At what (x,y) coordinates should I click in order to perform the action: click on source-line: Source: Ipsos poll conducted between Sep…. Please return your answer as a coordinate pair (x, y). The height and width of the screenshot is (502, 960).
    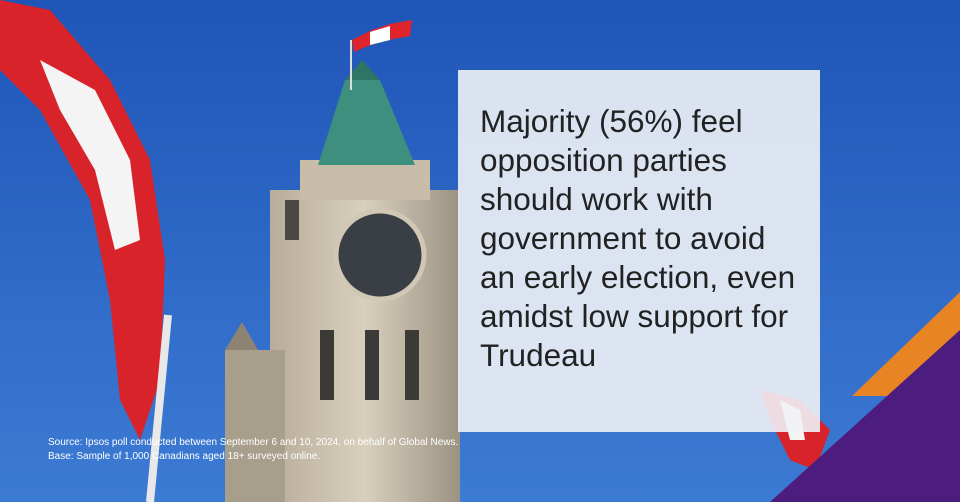
    Looking at the image, I should click on (253, 442).